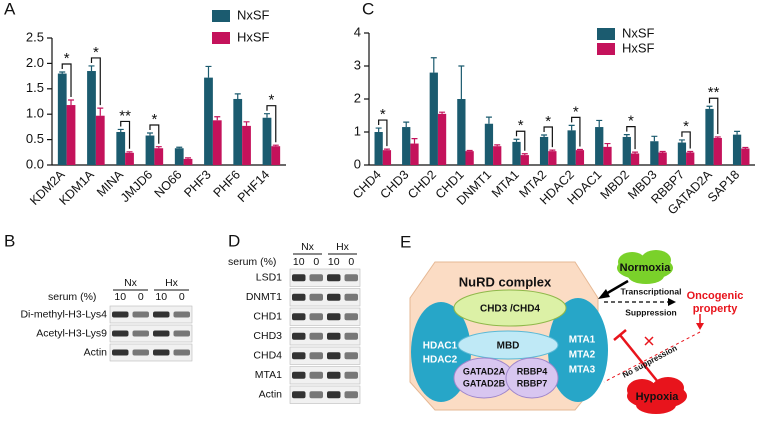  I want to click on y-tick-label: 2.5, so click(35, 36).